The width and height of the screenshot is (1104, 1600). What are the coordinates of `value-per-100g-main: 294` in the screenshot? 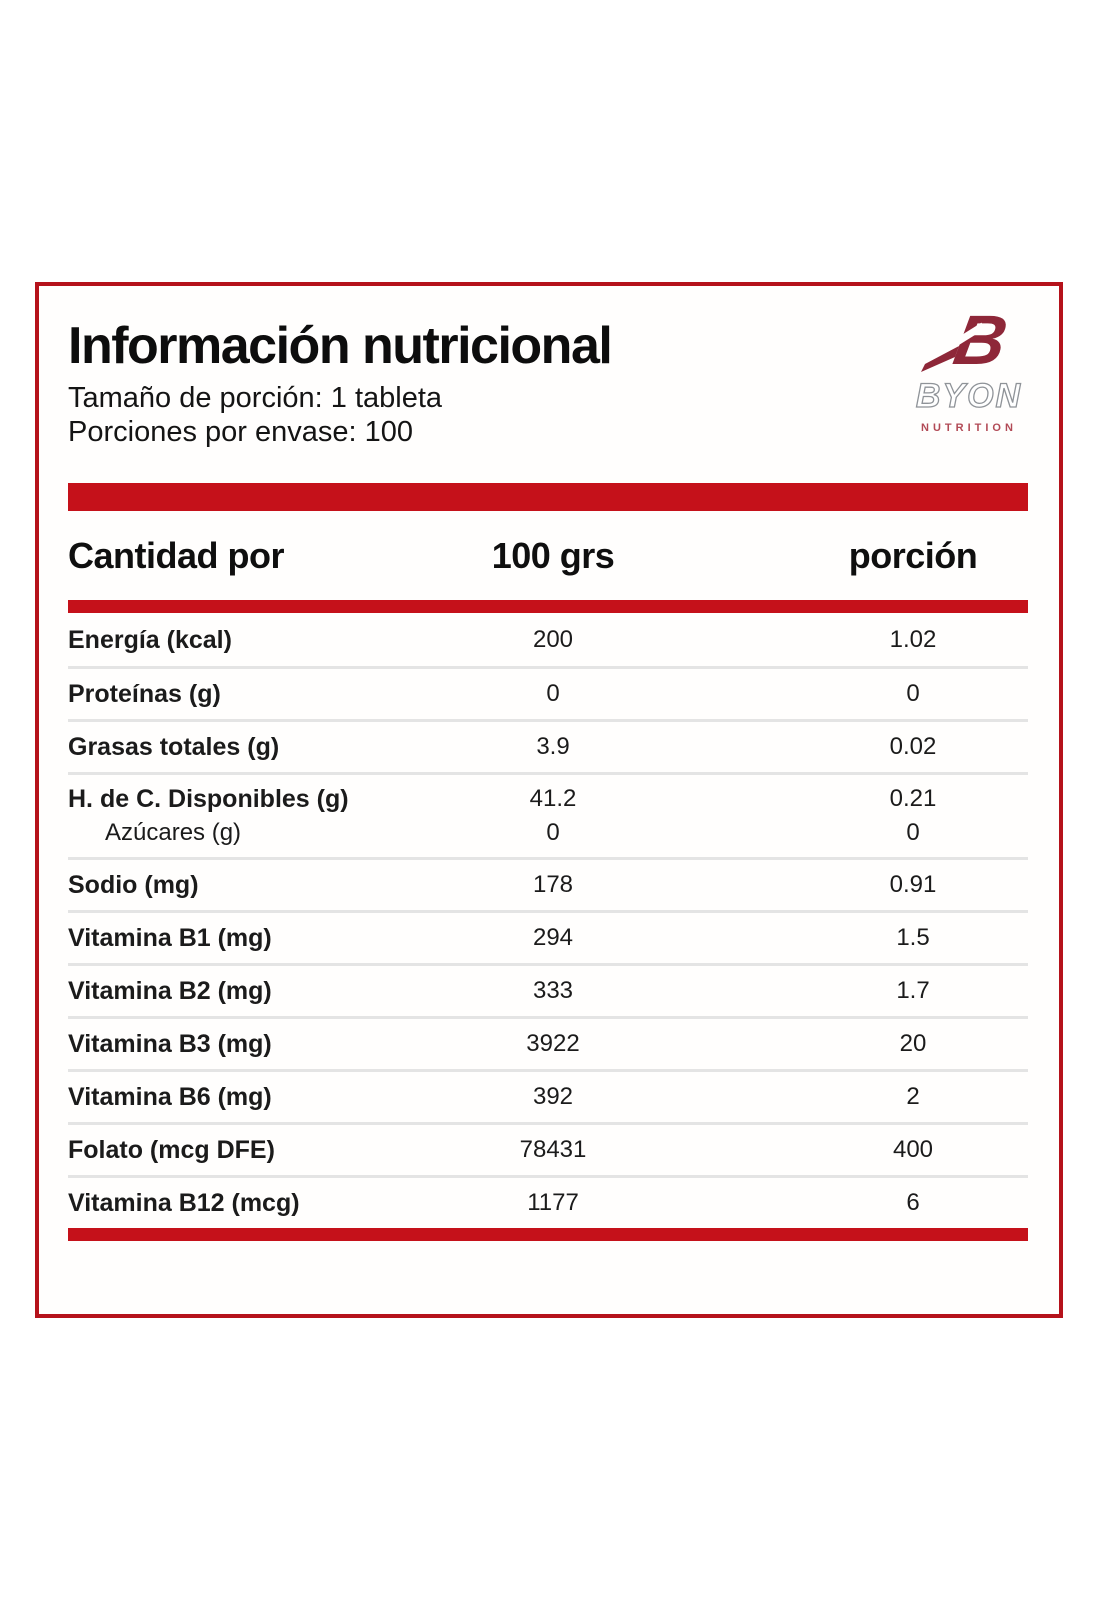 It's located at (553, 937).